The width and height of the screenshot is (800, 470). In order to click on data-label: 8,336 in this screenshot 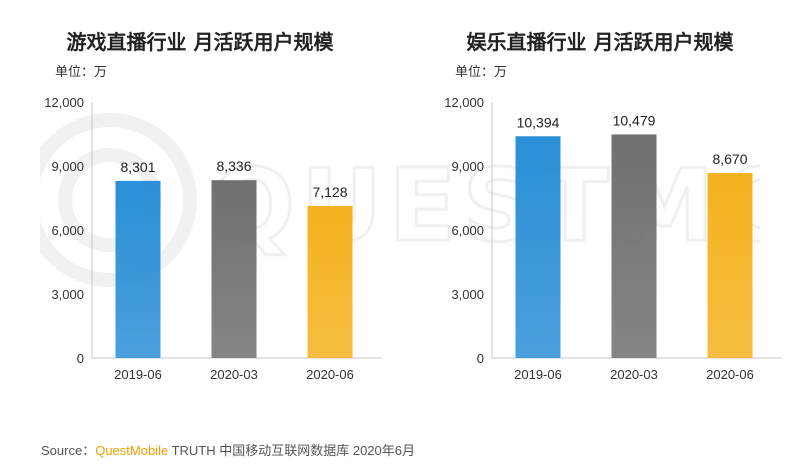, I will do `click(233, 166)`.